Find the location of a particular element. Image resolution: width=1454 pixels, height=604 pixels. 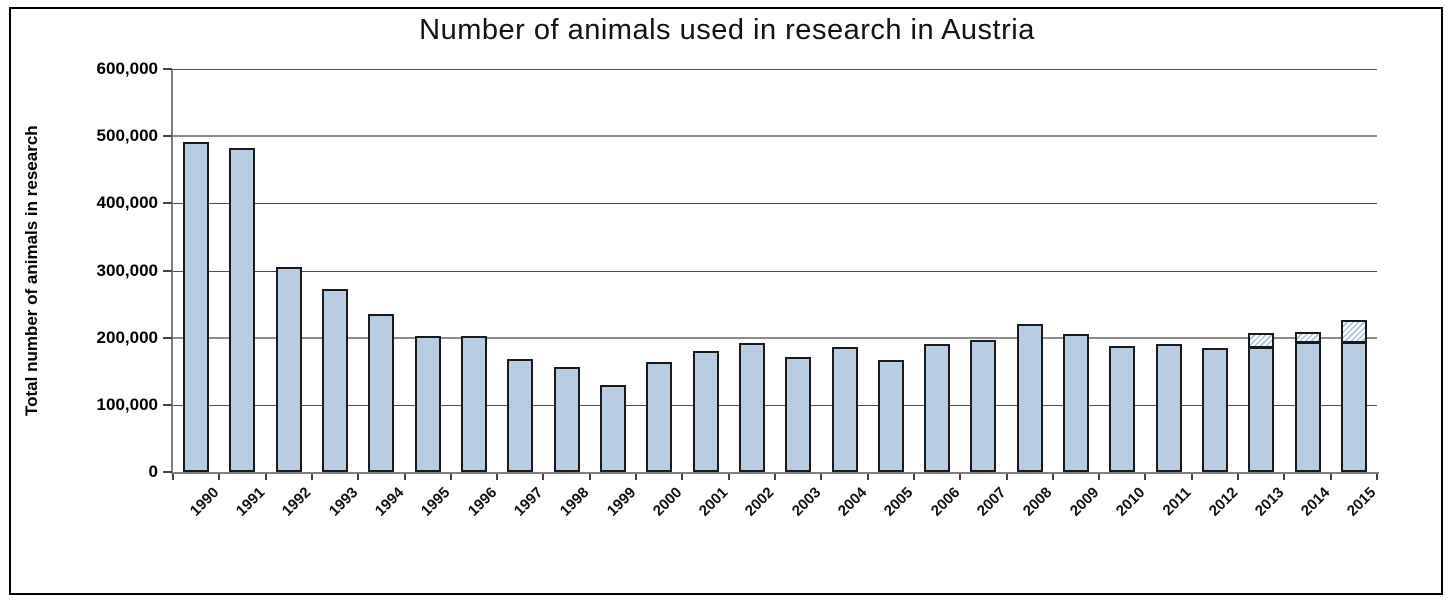

bar-2004 is located at coordinates (844, 409).